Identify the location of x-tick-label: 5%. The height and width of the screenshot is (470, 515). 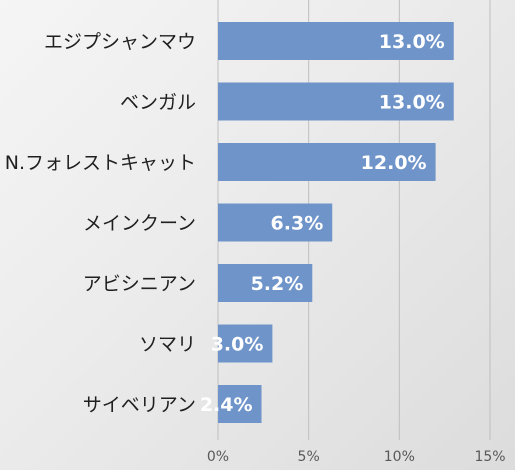
(309, 457).